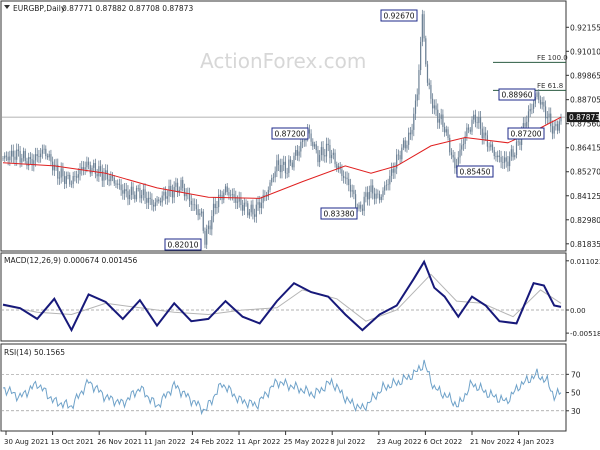  I want to click on annotation-label: 0.83380, so click(339, 214).